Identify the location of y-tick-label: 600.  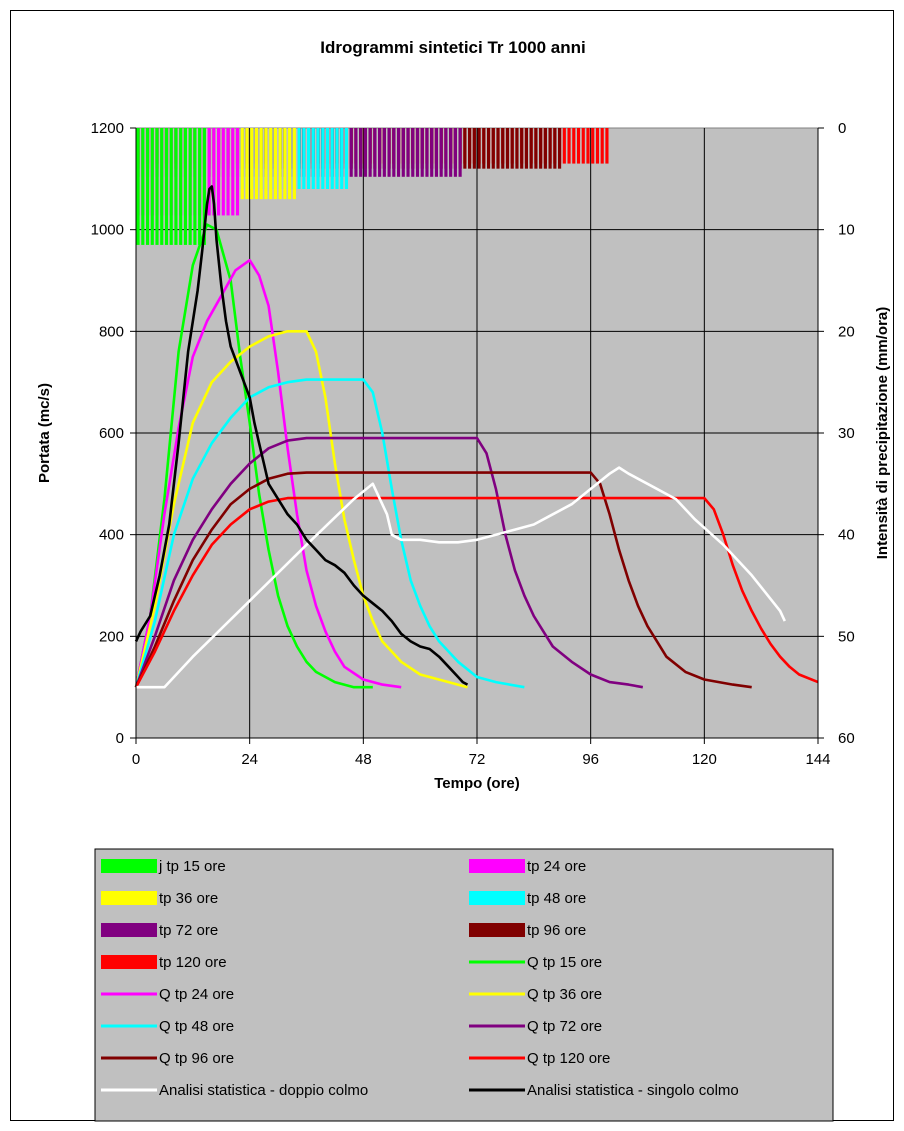
(111, 433).